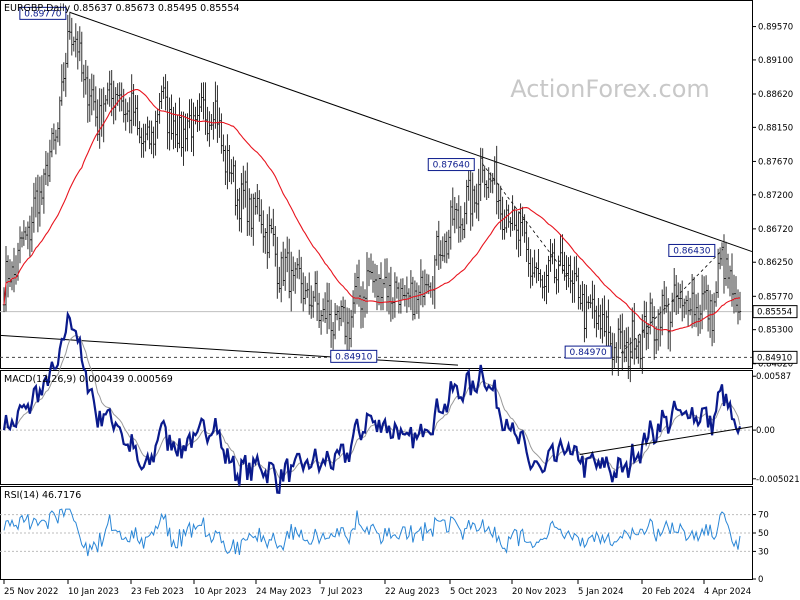 The height and width of the screenshot is (600, 800). What do you see at coordinates (157, 592) in the screenshot?
I see `x-tick-label: 23 Feb 2023` at bounding box center [157, 592].